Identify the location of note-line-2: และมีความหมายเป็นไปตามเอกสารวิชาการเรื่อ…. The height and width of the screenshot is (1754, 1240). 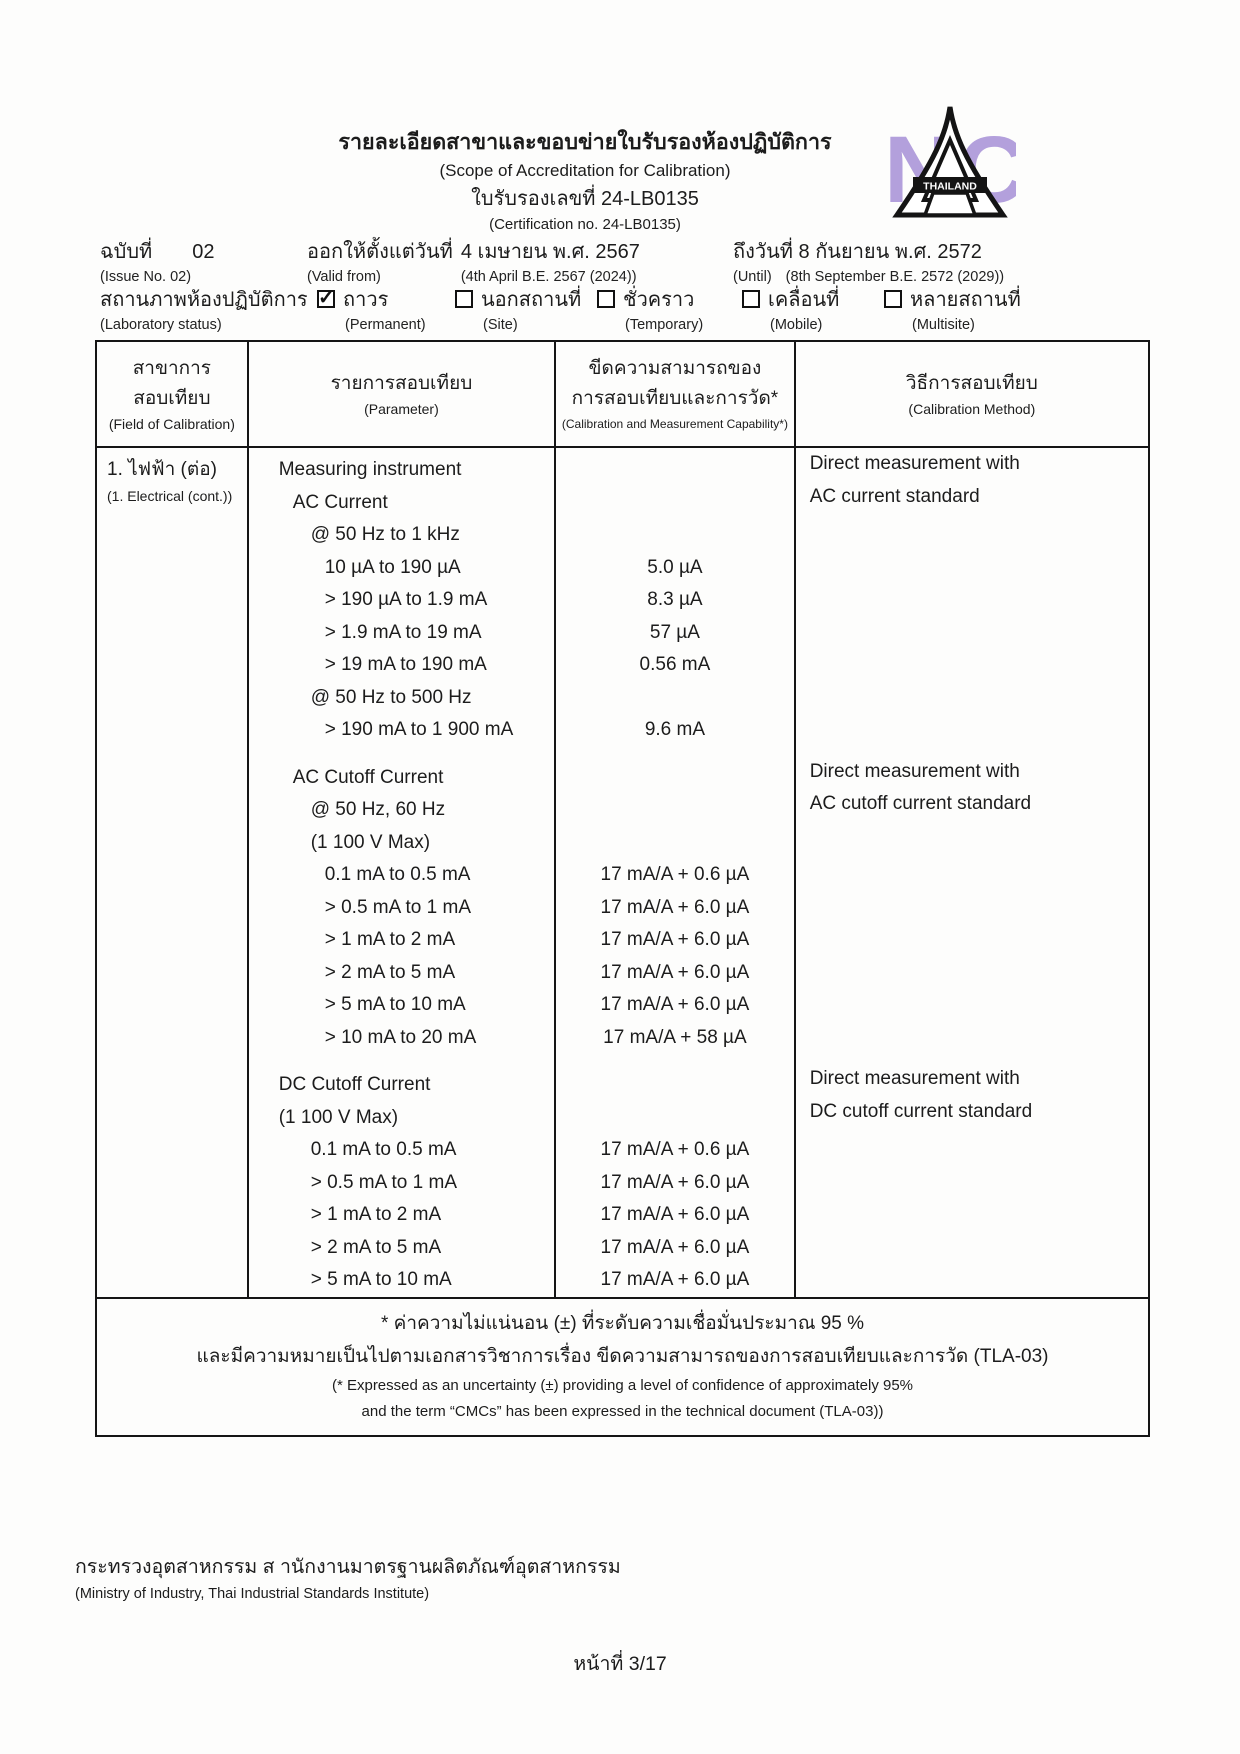
(622, 1356).